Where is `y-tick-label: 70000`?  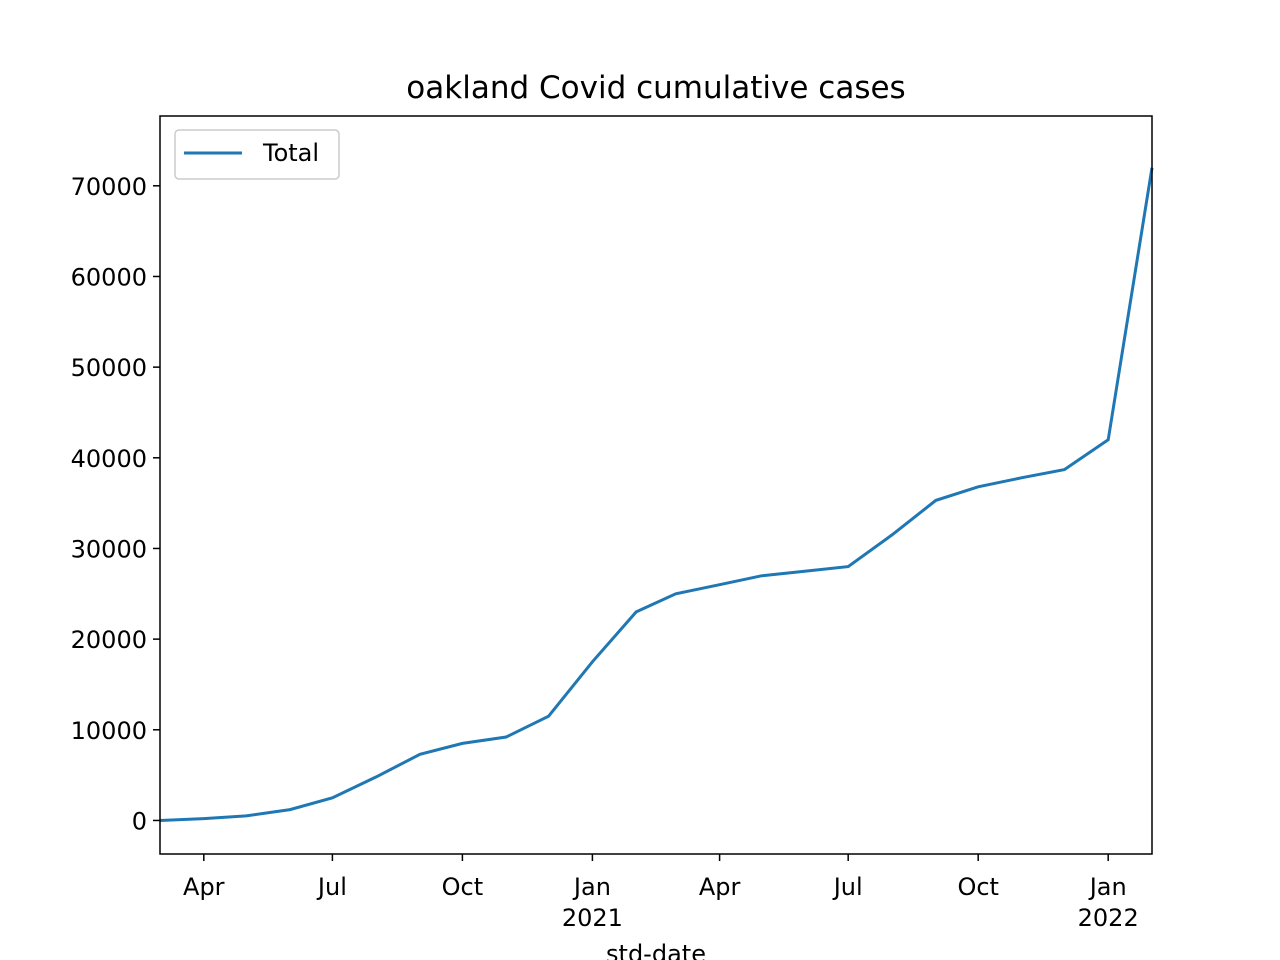
y-tick-label: 70000 is located at coordinates (109, 187).